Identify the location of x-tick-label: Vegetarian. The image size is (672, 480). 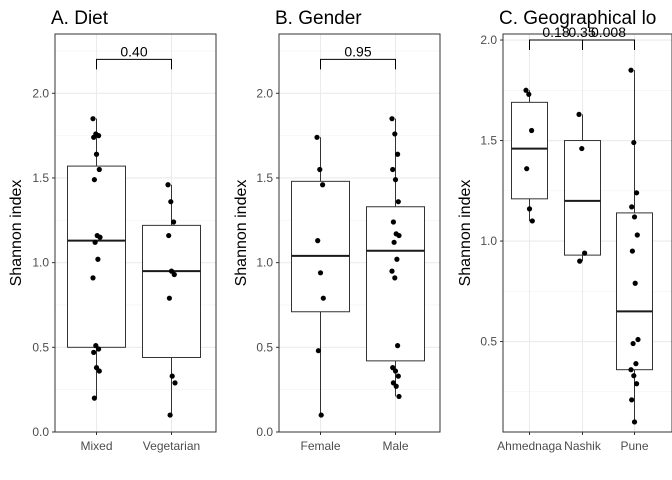
(171, 446).